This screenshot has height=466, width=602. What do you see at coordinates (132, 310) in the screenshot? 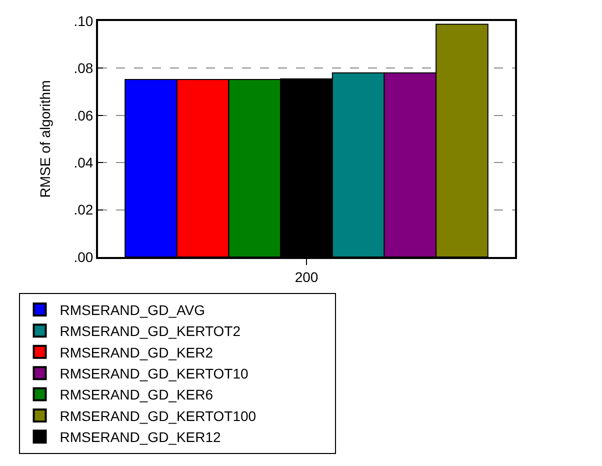
I see `legend-label: RMSERAND_GD_AVG` at bounding box center [132, 310].